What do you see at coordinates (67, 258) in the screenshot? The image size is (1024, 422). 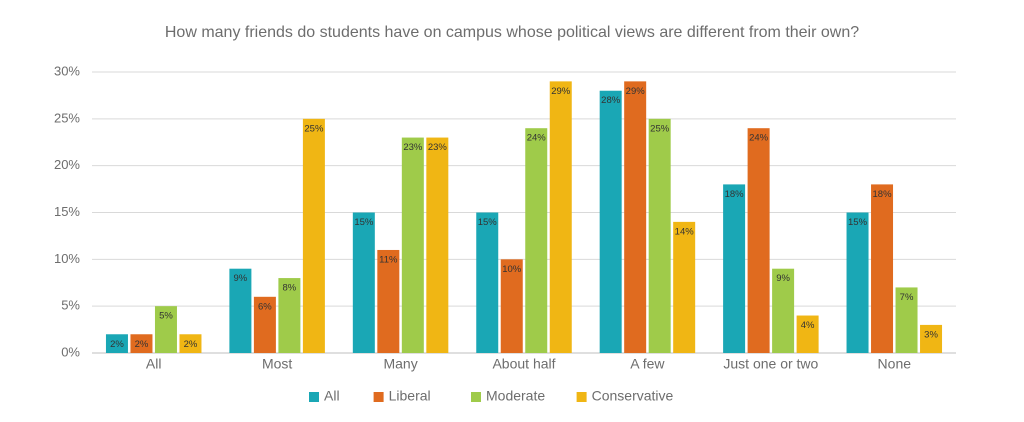 I see `y-tick-label: 10%` at bounding box center [67, 258].